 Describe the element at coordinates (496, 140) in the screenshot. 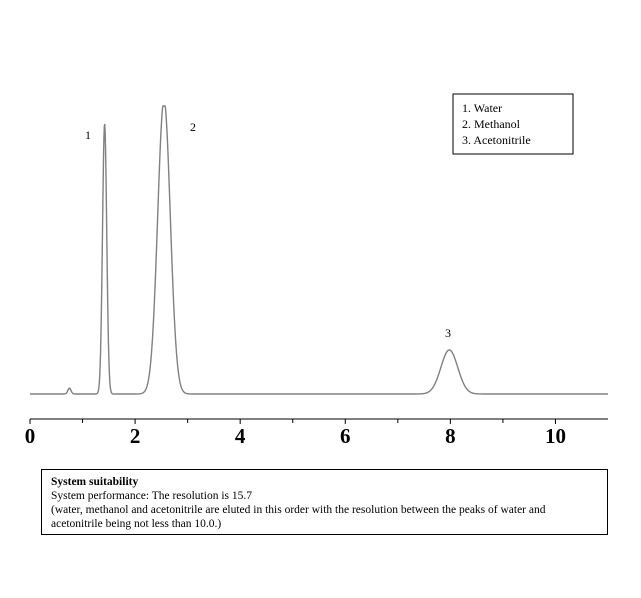

I see `legend-entry-3: 3. Acetonitrile` at that location.